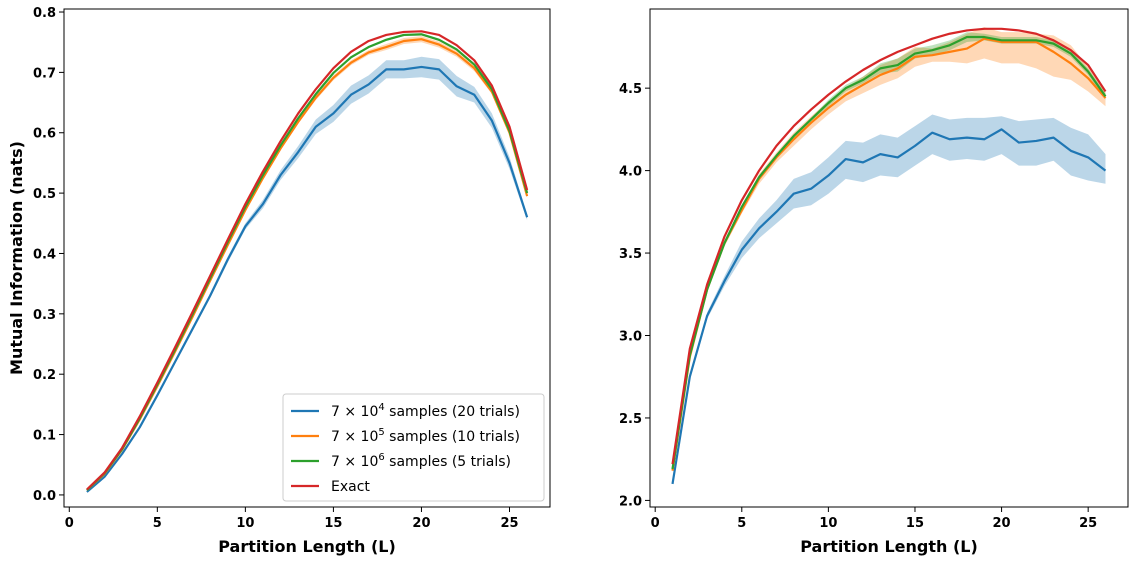 This screenshot has height=563, width=1130. Describe the element at coordinates (630, 501) in the screenshot. I see `y-tick-label: 2.0` at that location.